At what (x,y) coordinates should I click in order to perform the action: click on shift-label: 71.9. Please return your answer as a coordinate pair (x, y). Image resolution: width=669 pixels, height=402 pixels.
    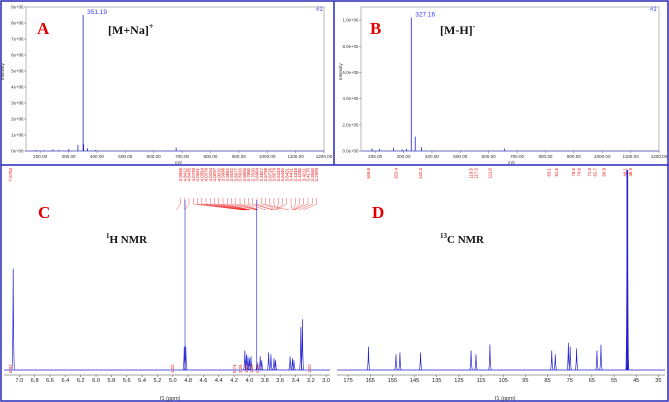
    Looking at the image, I should click on (589, 171).